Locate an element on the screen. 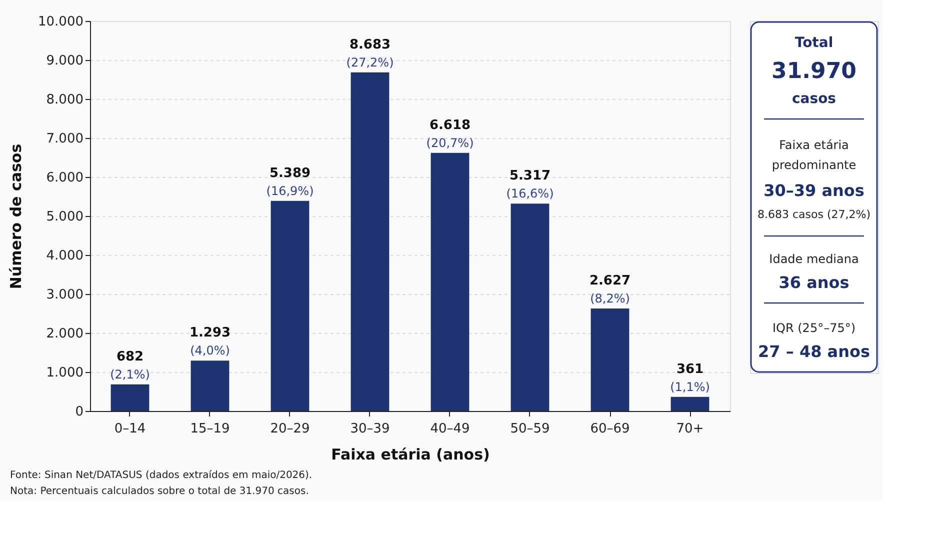  y-tick-label: 5.000 is located at coordinates (65, 217).